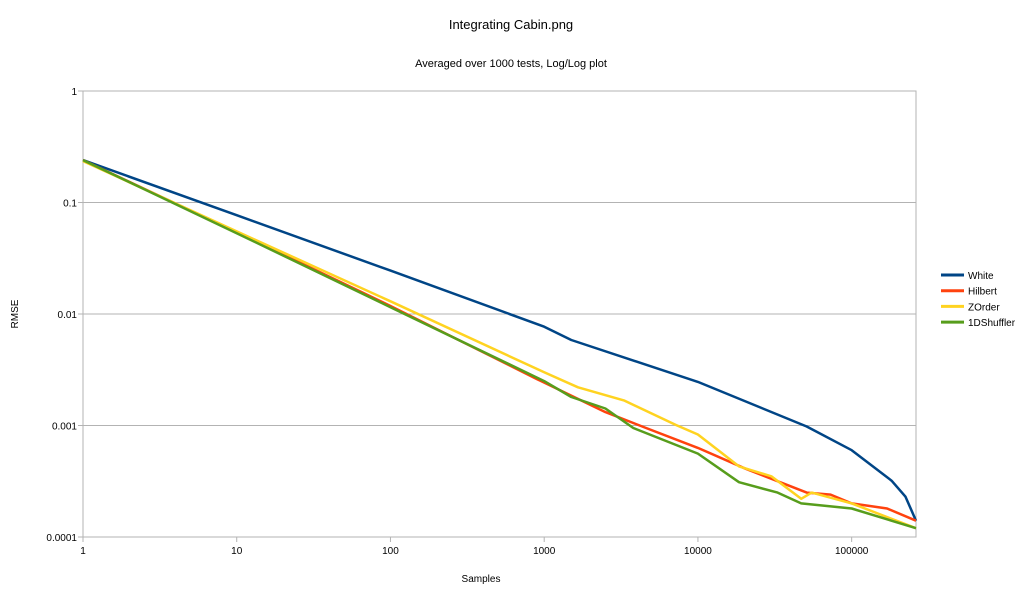 The image size is (1023, 599). What do you see at coordinates (83, 551) in the screenshot?
I see `x-tick-label: 1` at bounding box center [83, 551].